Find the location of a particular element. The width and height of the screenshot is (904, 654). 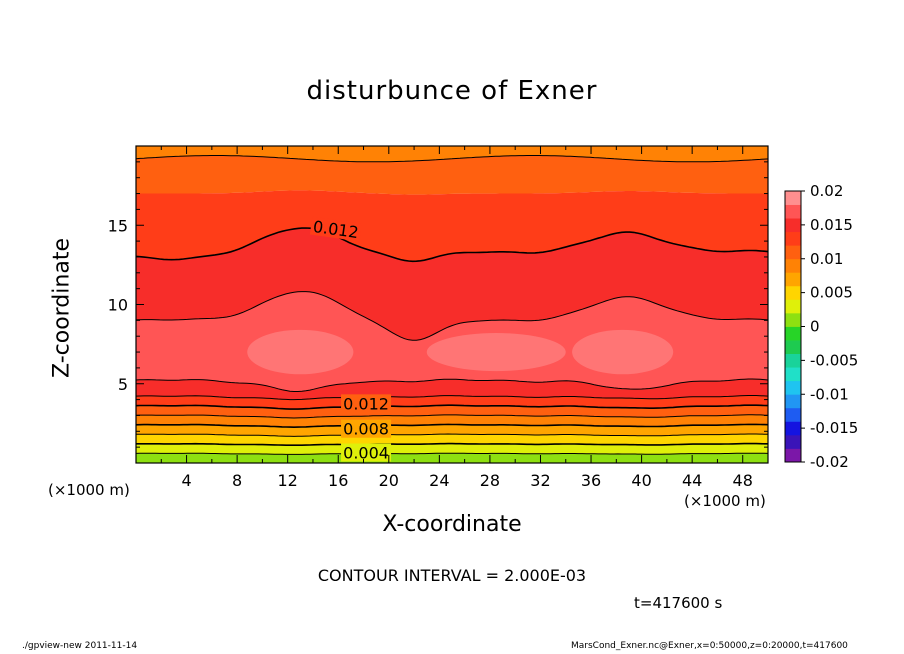

contour-interval-text: CONTOUR INTERVAL = 2.000E-03 is located at coordinates (452, 575).